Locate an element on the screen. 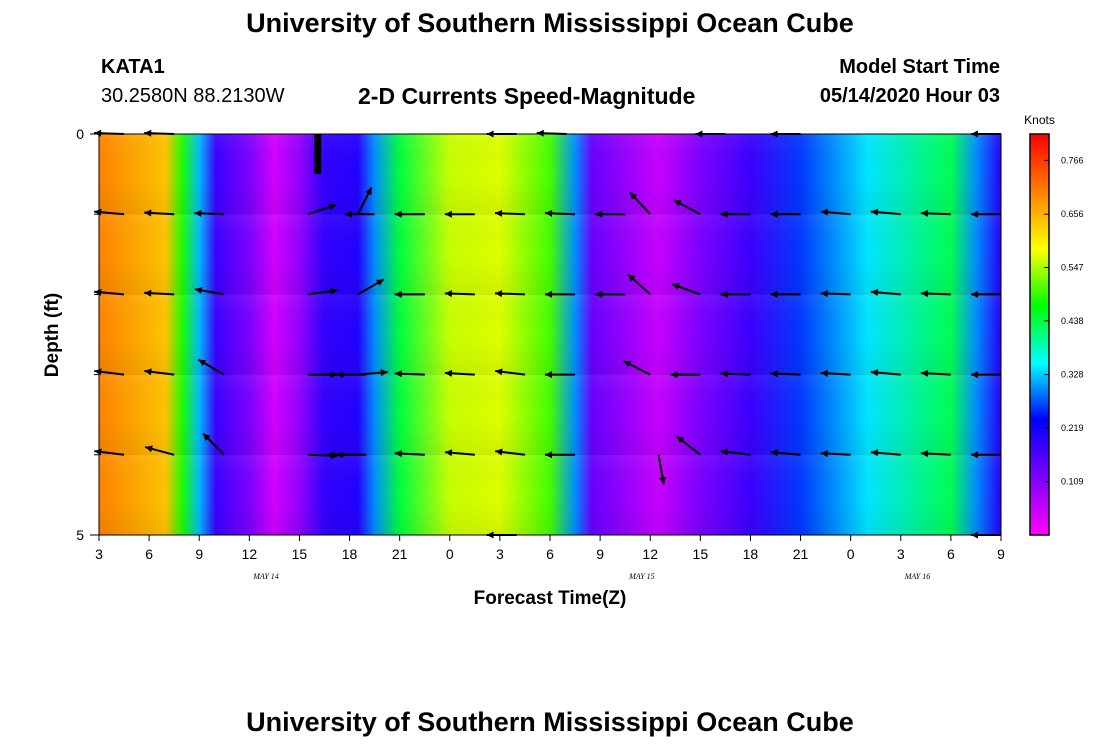  depth-layer-shade is located at coordinates (550, 334).